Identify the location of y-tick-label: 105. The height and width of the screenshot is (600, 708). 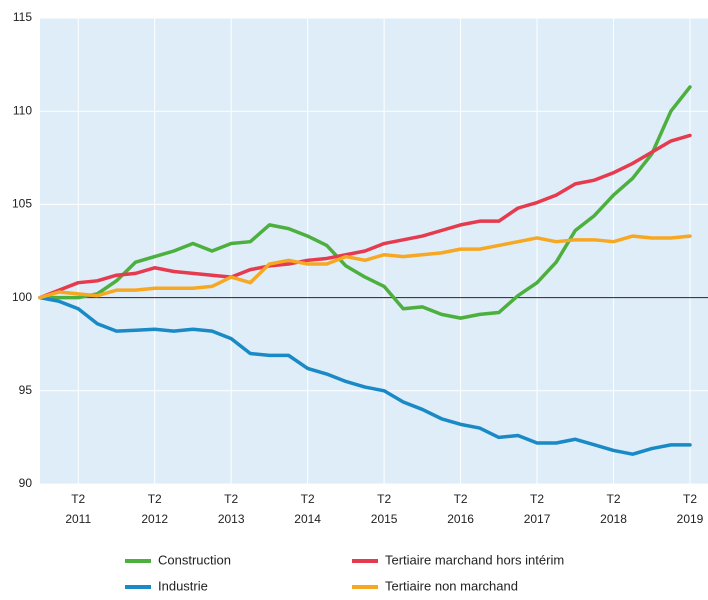
(22, 204).